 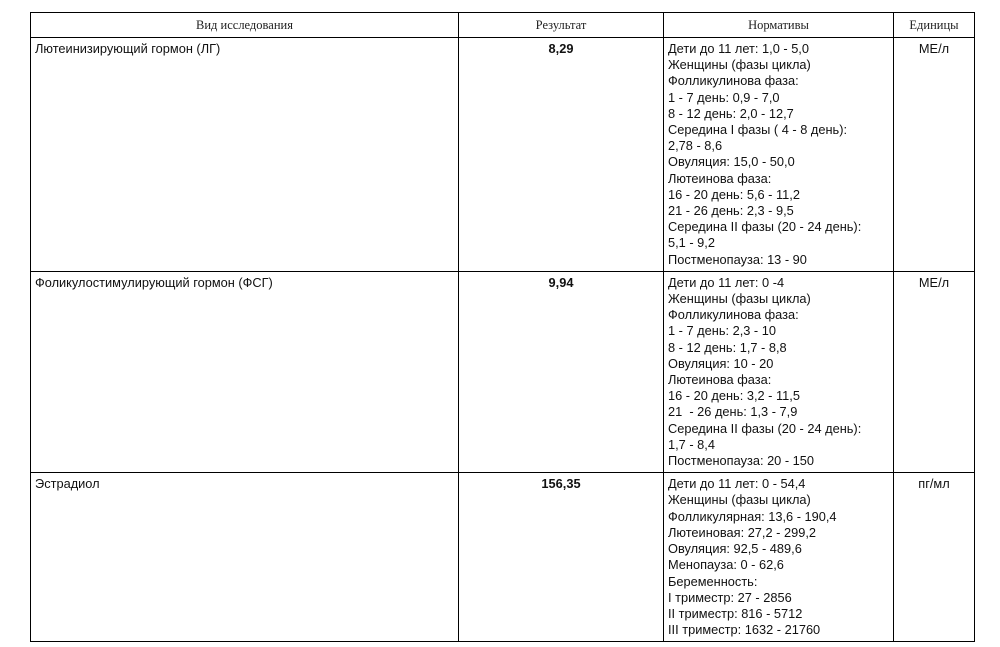 What do you see at coordinates (691, 243) in the screenshot?
I see `norm-line: 5,1 - 9,2` at bounding box center [691, 243].